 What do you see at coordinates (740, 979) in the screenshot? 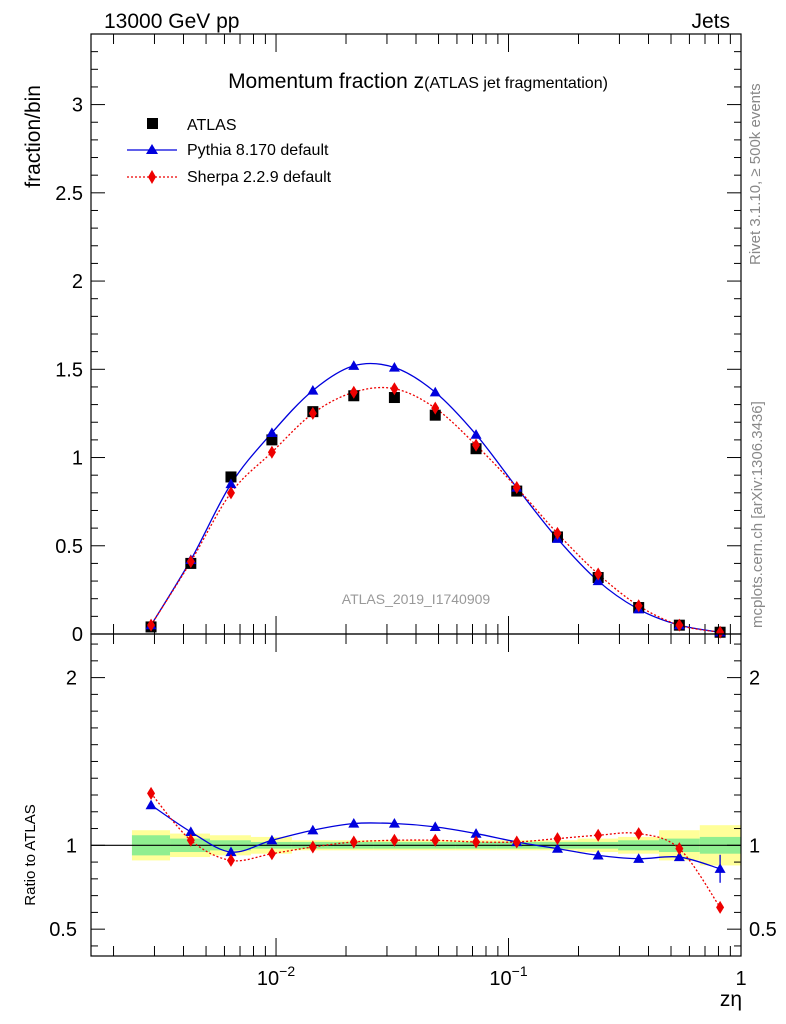
I see `x-tick-label: 1` at bounding box center [740, 979].